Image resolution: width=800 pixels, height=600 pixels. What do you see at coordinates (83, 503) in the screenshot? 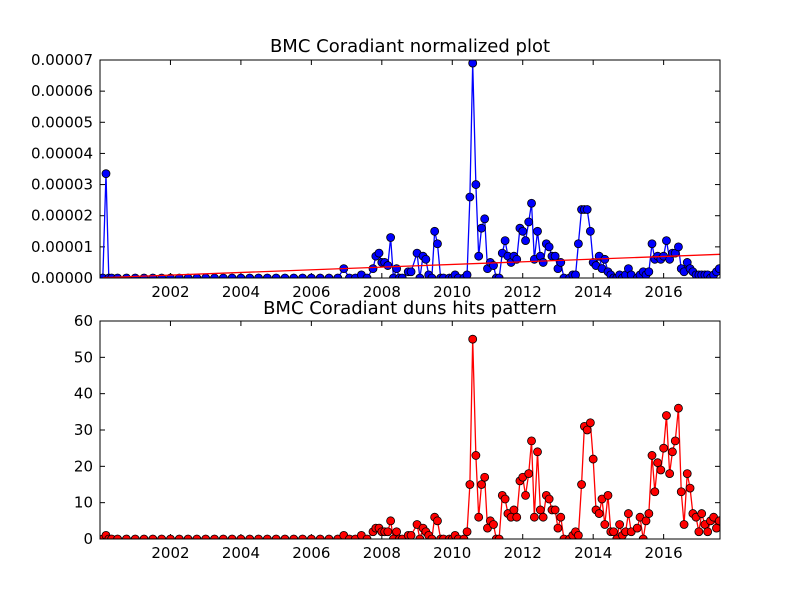
I see `duns-hits-y-tick-label-1: 10` at bounding box center [83, 503].